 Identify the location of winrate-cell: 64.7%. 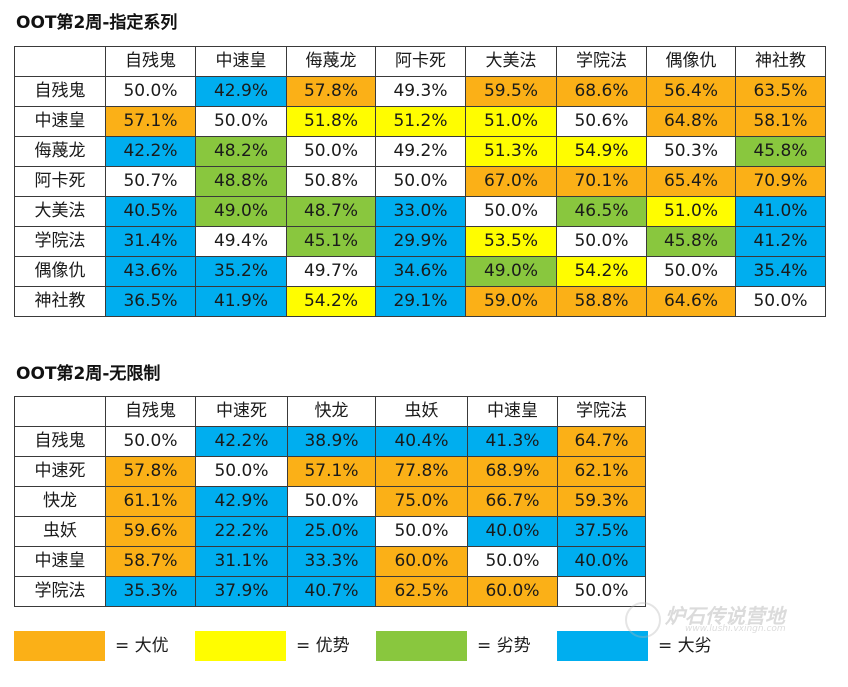
(601, 441).